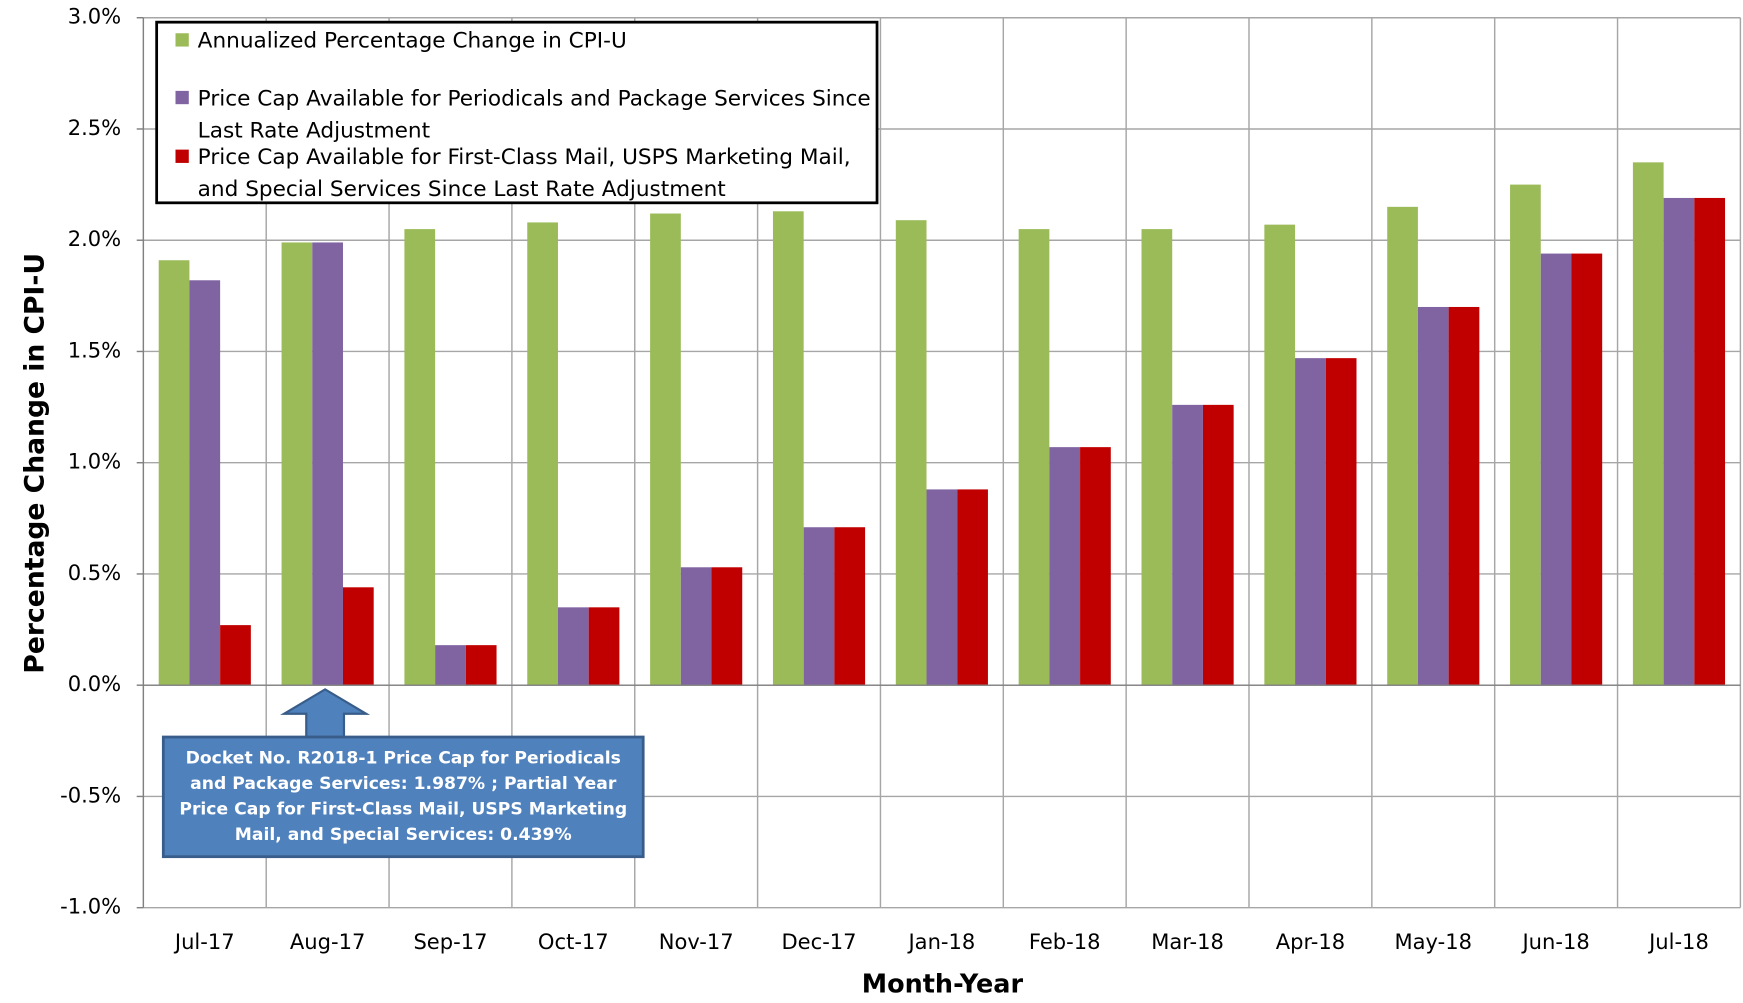  What do you see at coordinates (1554, 941) in the screenshot?
I see `x-tick-label: Jun-18` at bounding box center [1554, 941].